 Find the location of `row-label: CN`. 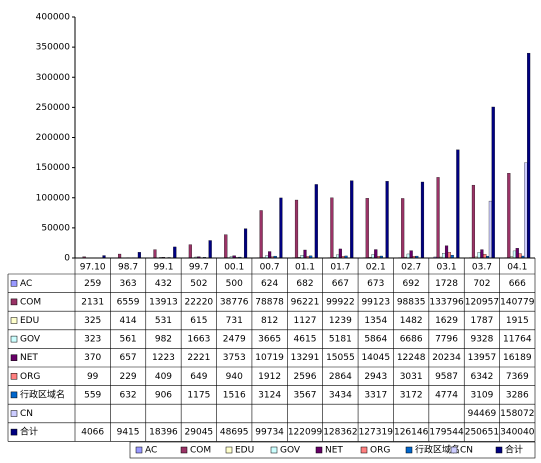

row-label: CN is located at coordinates (26, 414).